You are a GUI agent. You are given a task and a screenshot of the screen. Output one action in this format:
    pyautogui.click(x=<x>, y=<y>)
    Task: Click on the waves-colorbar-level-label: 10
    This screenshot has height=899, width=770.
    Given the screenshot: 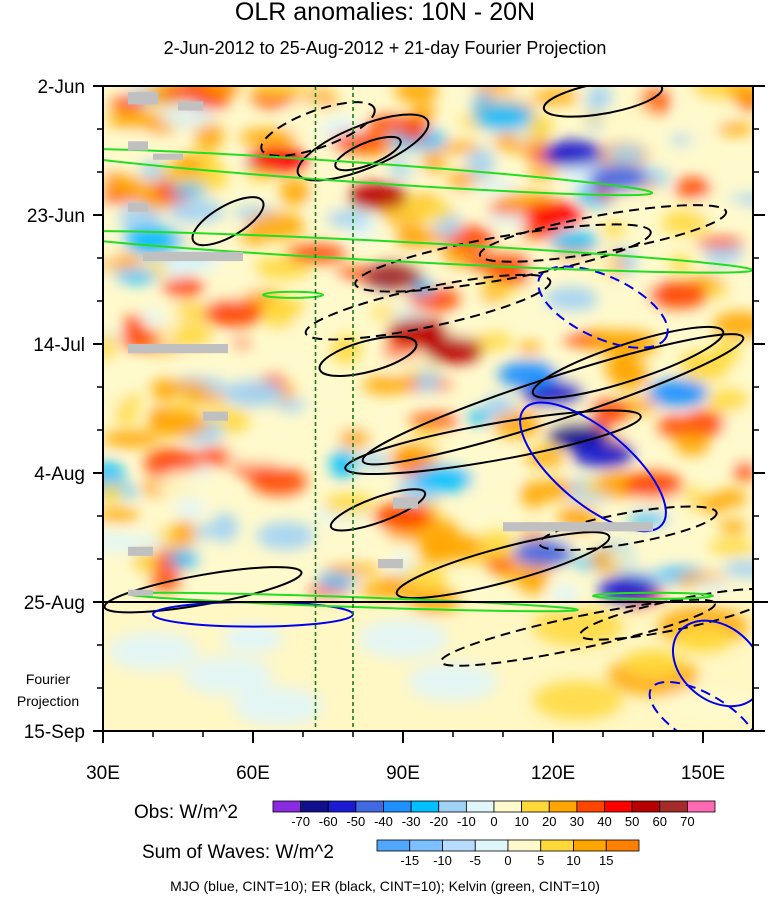 What is the action you would take?
    pyautogui.click(x=573, y=860)
    